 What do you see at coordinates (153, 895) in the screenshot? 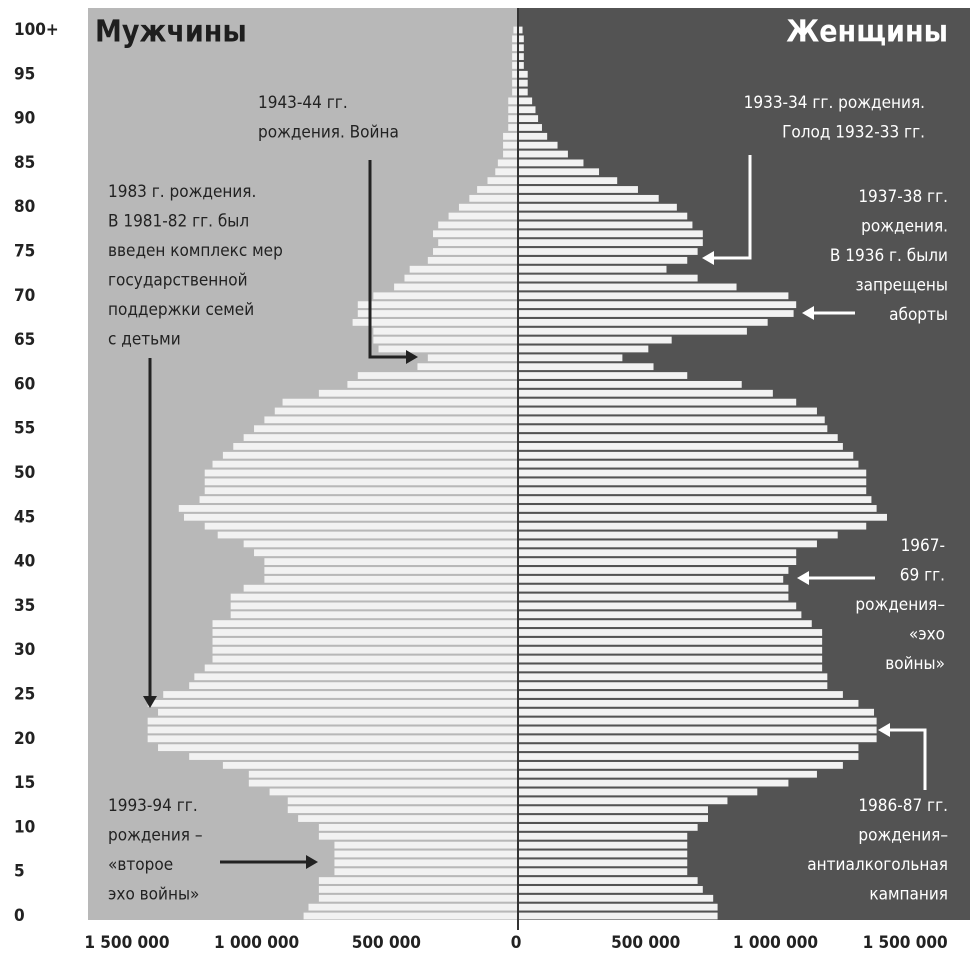
I see `annotation: эхо войны»` at bounding box center [153, 895].